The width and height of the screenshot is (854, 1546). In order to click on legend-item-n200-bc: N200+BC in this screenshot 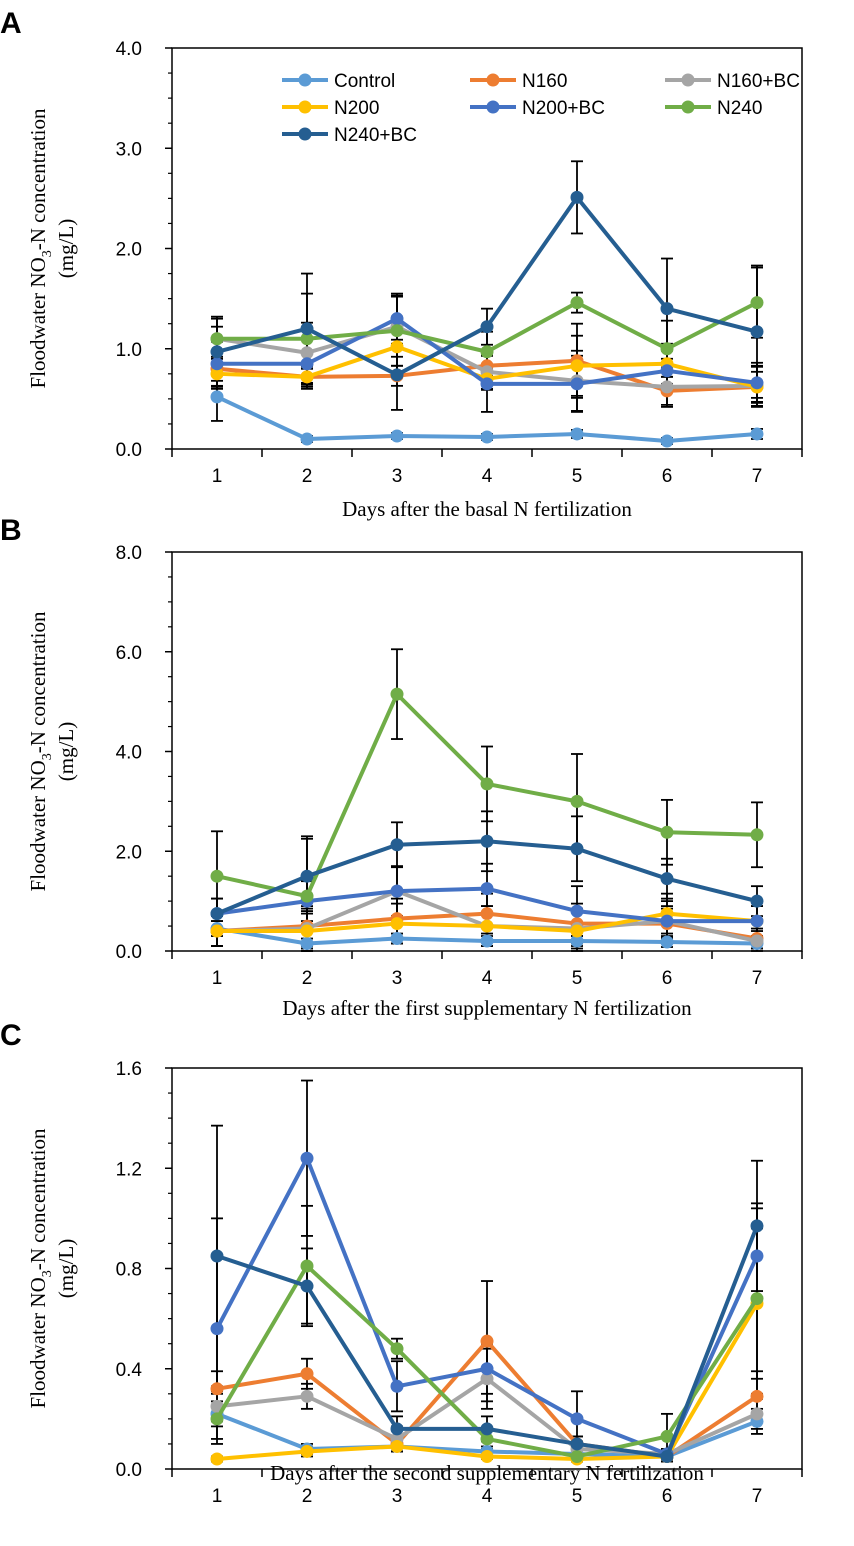, I will do `click(537, 108)`.